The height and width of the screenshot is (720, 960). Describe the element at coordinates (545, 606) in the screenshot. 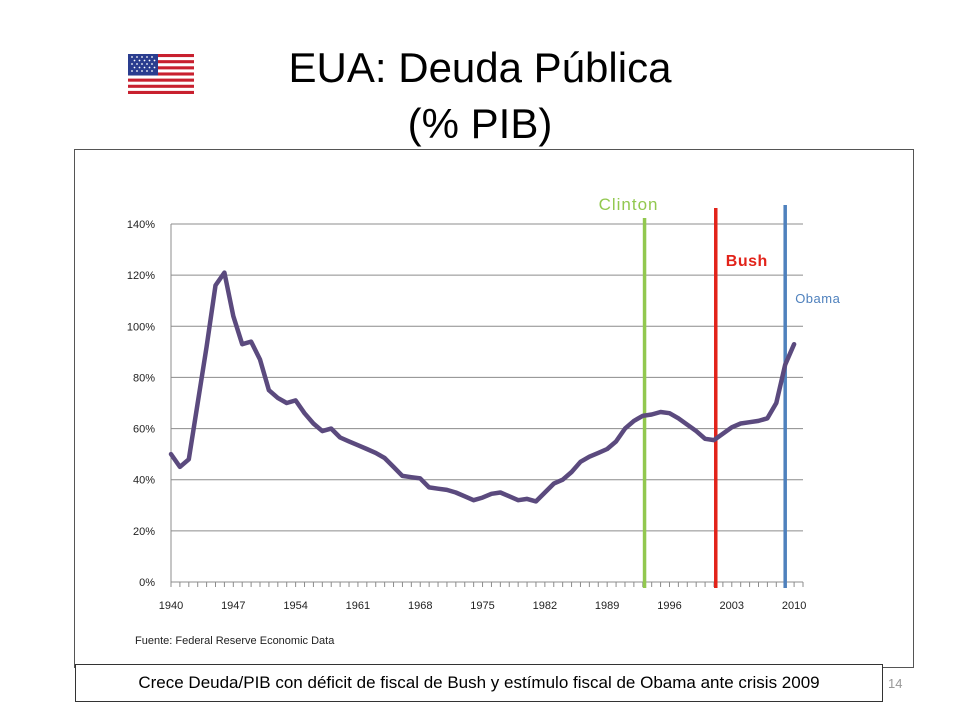

I see `x-tick-label: 1982` at that location.